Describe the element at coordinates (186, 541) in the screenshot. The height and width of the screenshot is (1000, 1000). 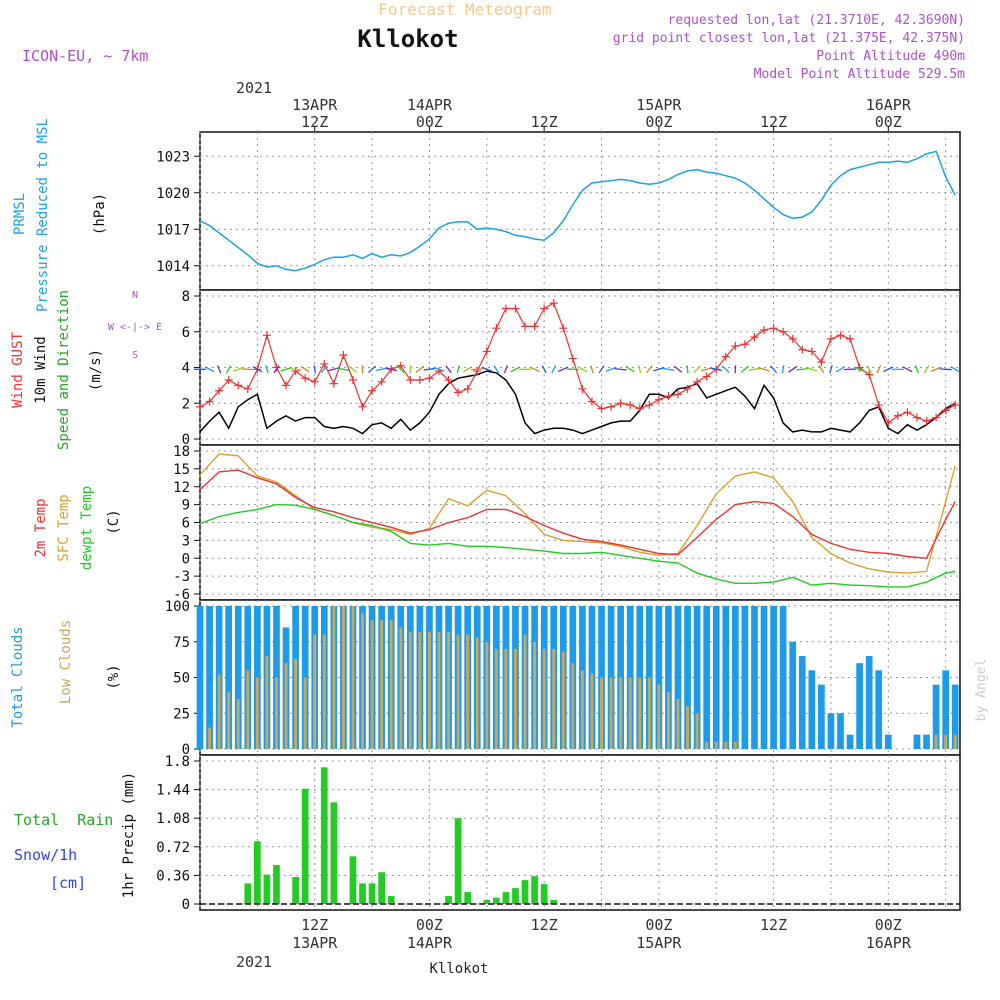
I see `ytick-label: 3` at that location.